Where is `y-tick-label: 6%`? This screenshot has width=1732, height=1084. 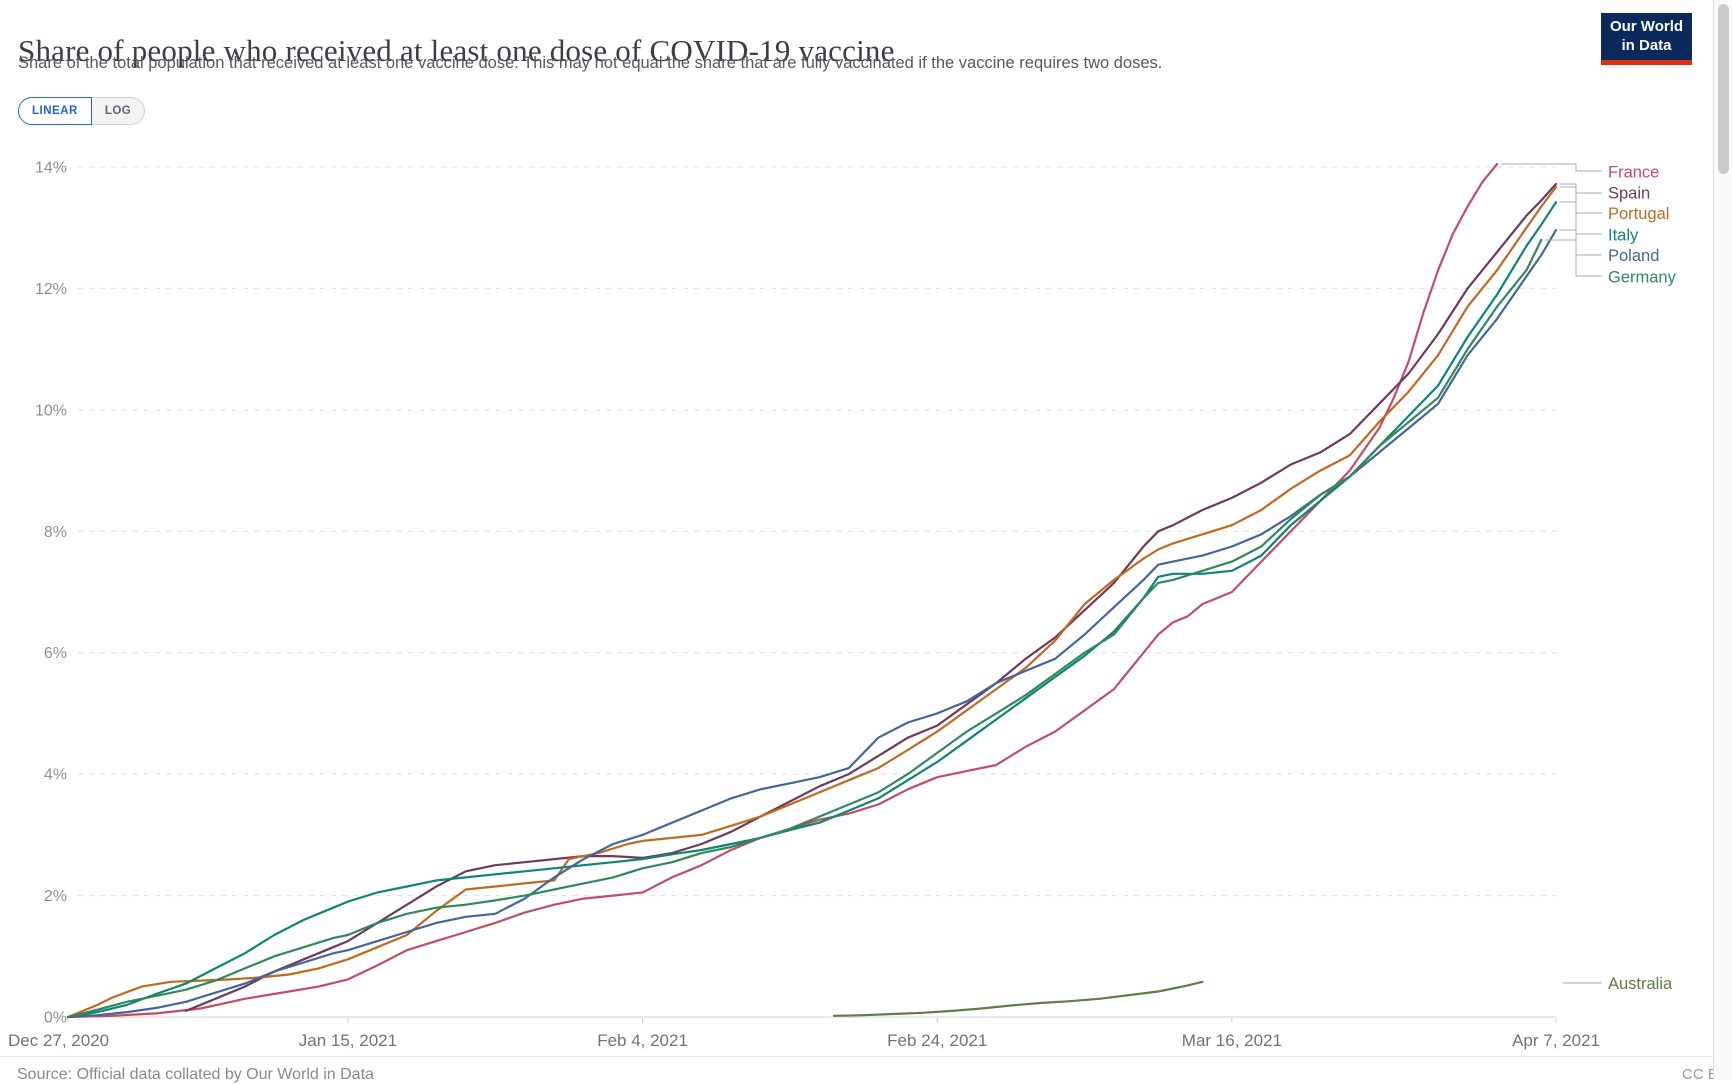 y-tick-label: 6% is located at coordinates (55, 653).